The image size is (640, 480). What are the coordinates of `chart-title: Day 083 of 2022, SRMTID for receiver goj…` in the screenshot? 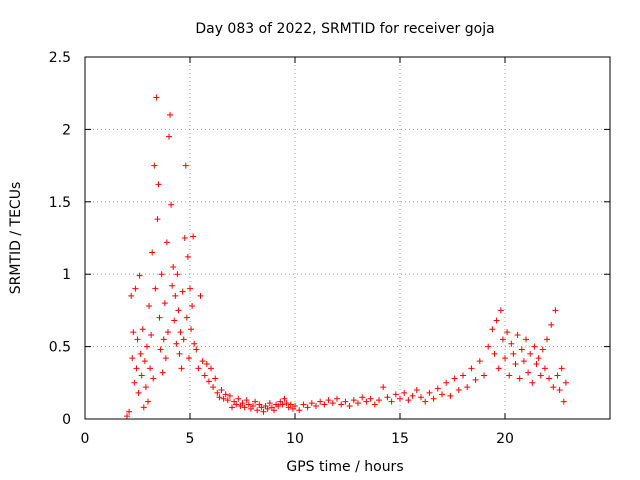 It's located at (344, 29).